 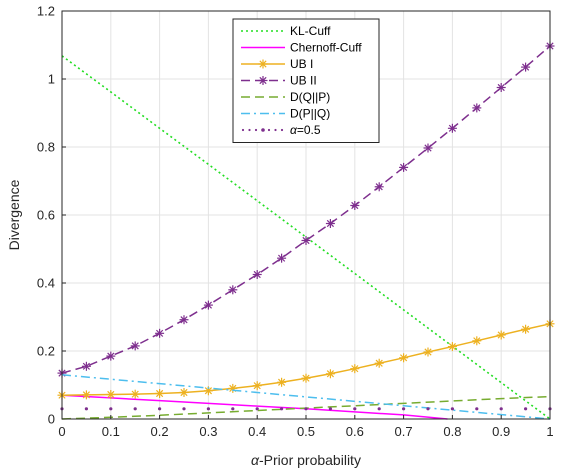 I want to click on legend-label-0: KL-Cuff, so click(x=310, y=31).